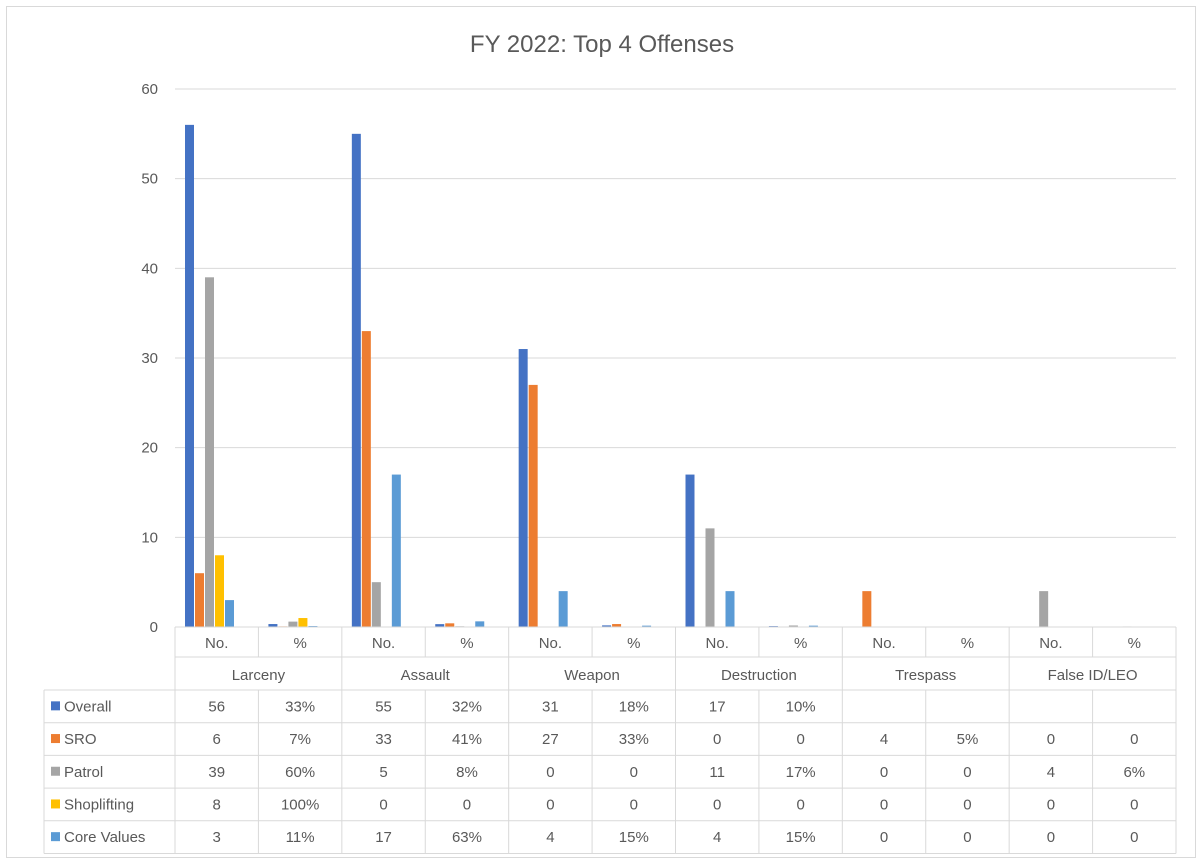 The width and height of the screenshot is (1204, 866). What do you see at coordinates (300, 739) in the screenshot?
I see `data-label: 7%` at bounding box center [300, 739].